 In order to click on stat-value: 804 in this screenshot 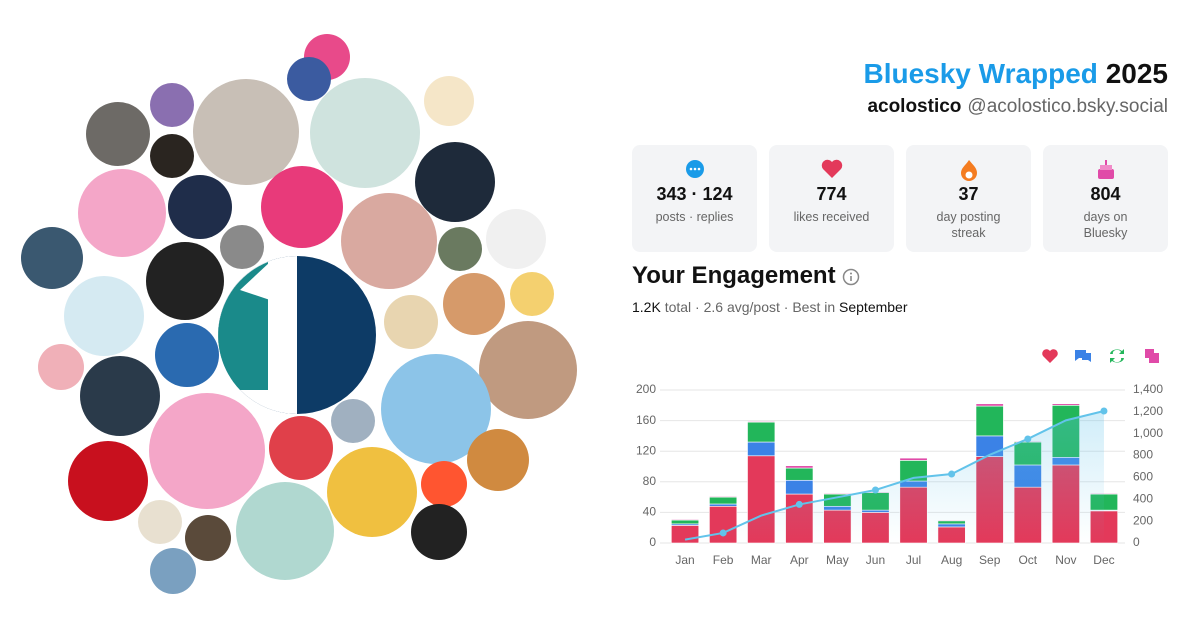, I will do `click(1105, 194)`.